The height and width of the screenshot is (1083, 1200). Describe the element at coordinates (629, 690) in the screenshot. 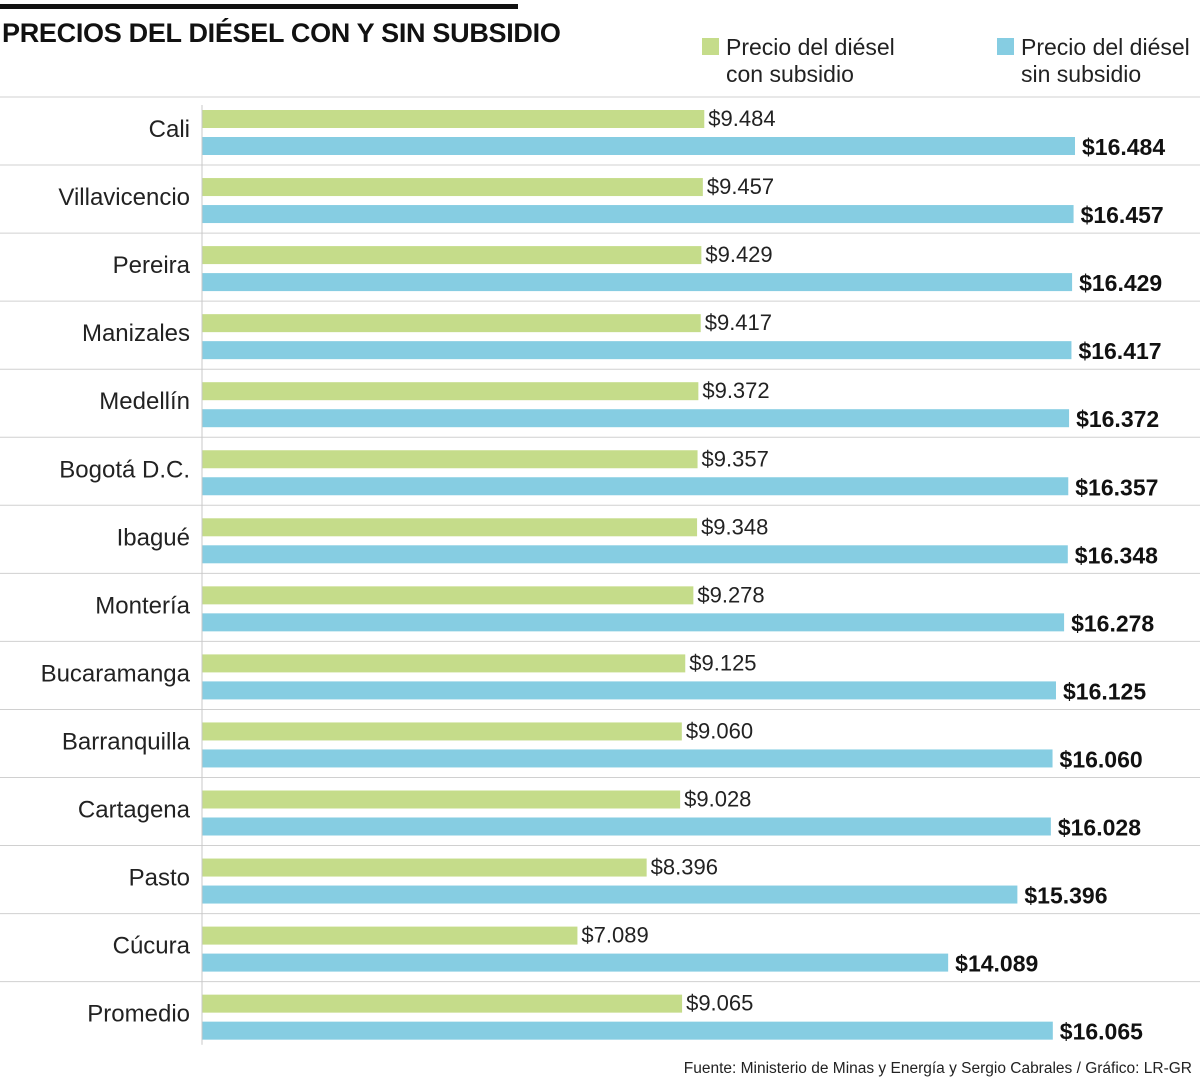

I see `bar-without-subsidy-bucaramanga` at that location.